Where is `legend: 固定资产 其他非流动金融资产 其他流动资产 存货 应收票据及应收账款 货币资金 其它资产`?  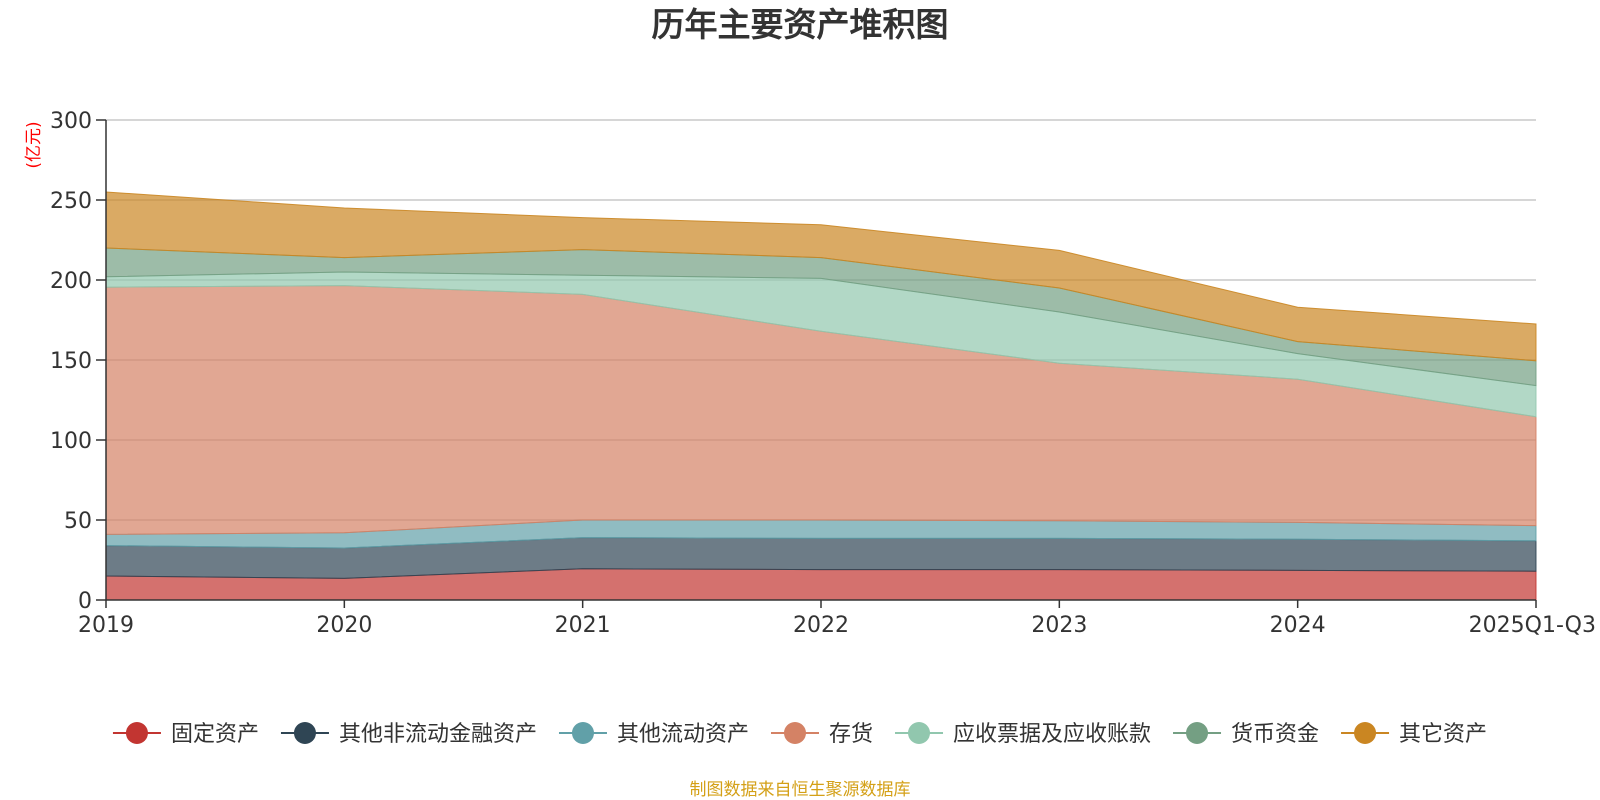 legend: 固定资产 其他非流动金融资产 其他流动资产 存货 应收票据及应收账款 货币资金 其它资产 is located at coordinates (799, 734).